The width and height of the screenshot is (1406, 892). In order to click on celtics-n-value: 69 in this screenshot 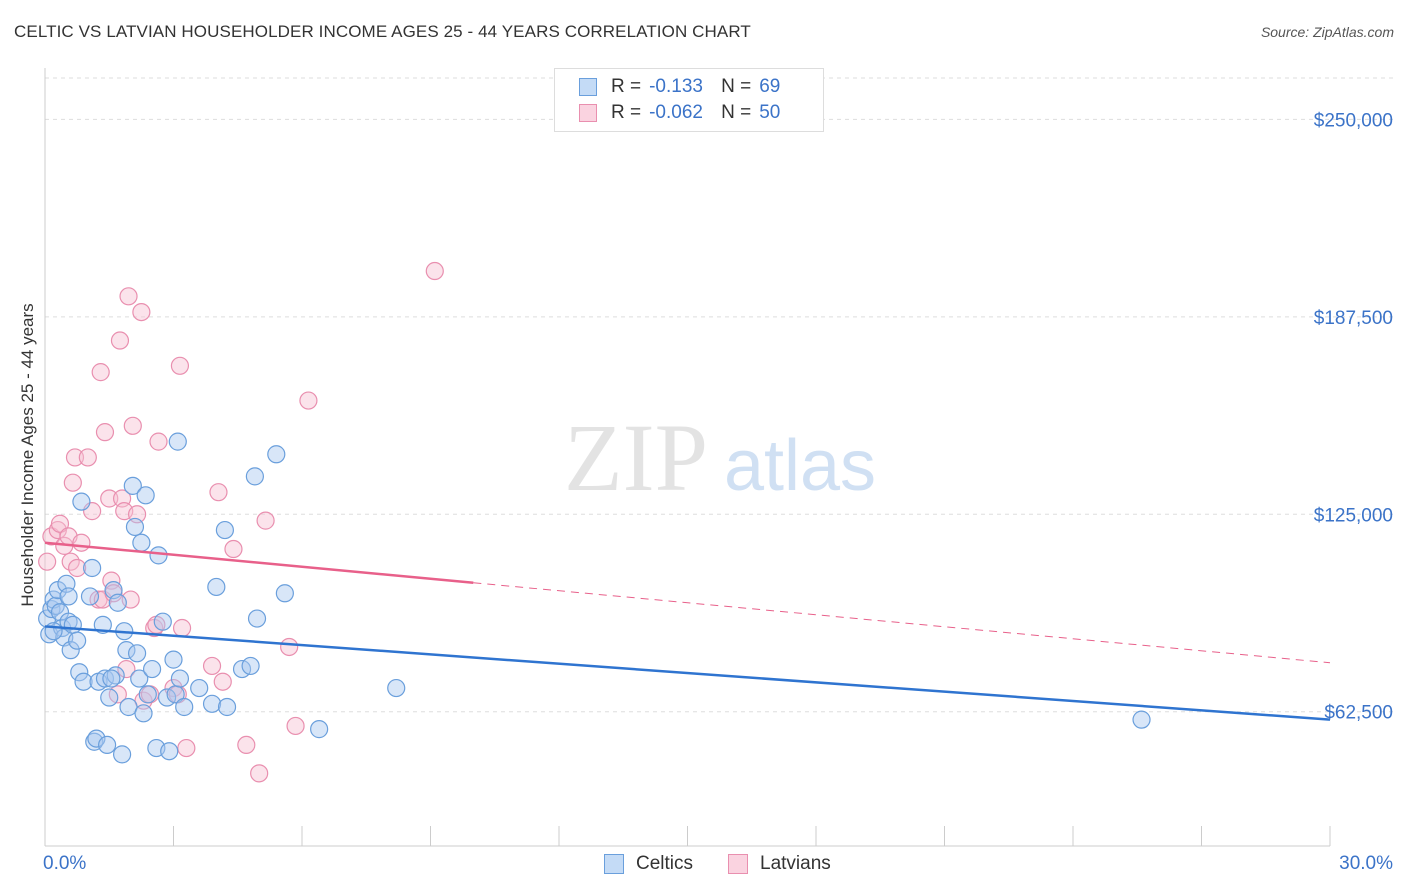, I will do `click(770, 86)`.